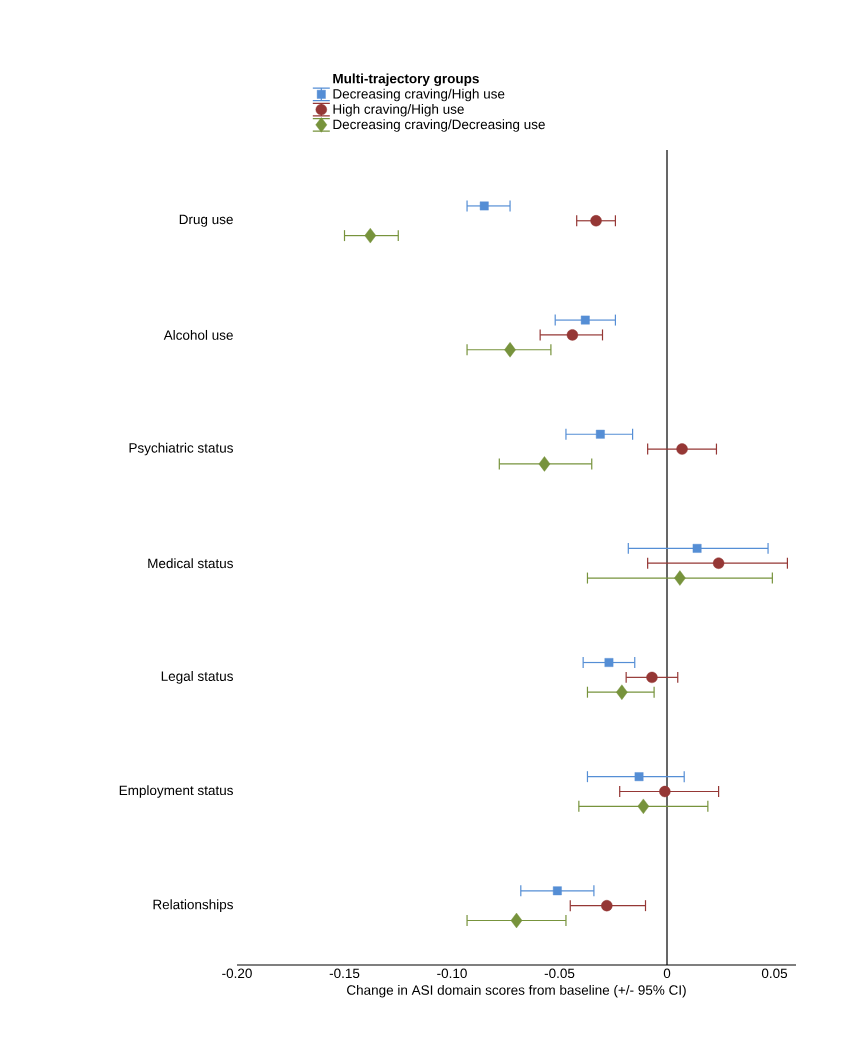 The height and width of the screenshot is (1050, 849). Describe the element at coordinates (193, 905) in the screenshot. I see `y-tick-label: Relationships` at that location.